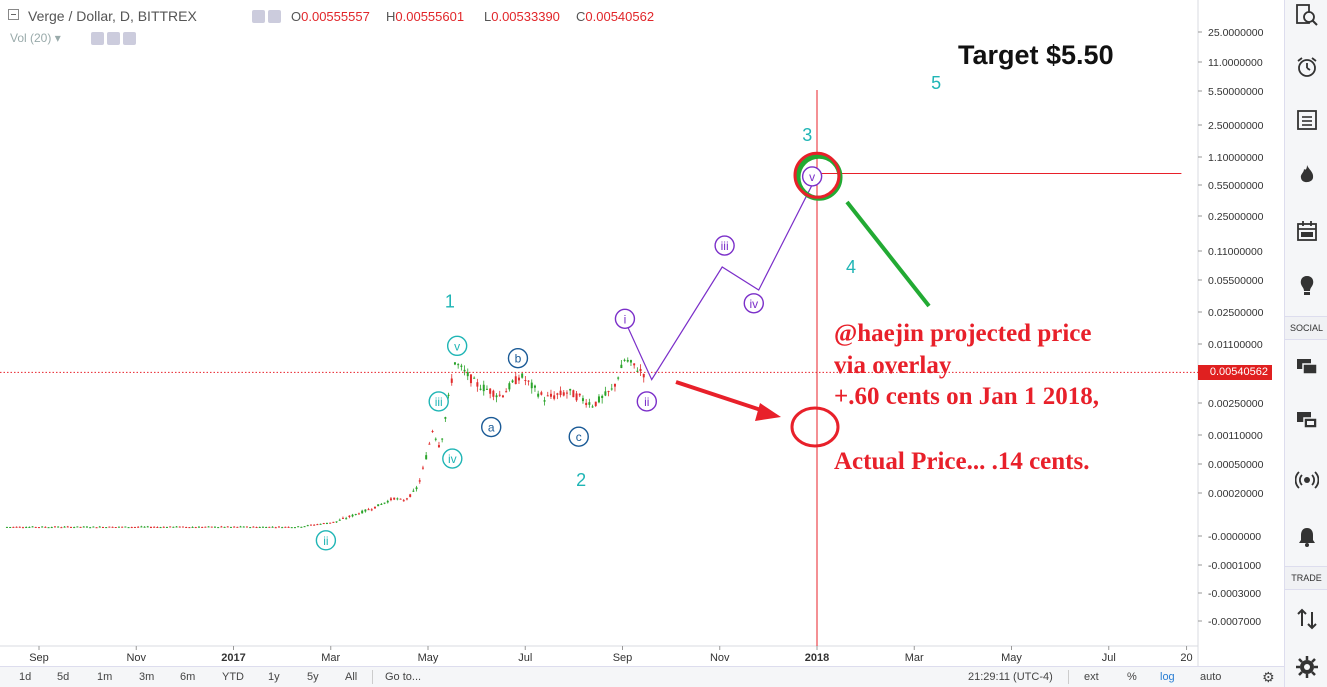 This screenshot has height=687, width=1327. I want to click on wave-label-circle, so click(491, 427).